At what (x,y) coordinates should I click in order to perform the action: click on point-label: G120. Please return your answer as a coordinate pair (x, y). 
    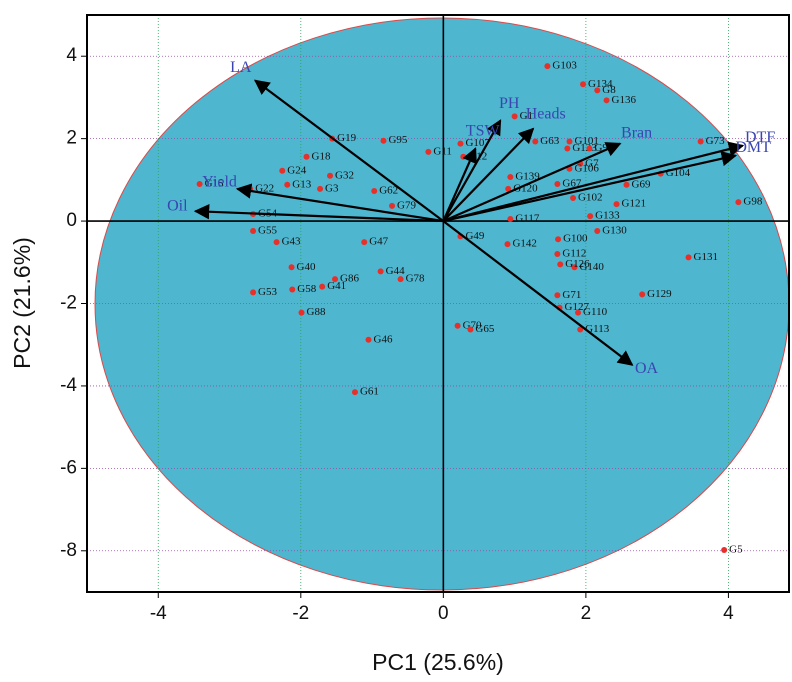
    Looking at the image, I should click on (525, 188).